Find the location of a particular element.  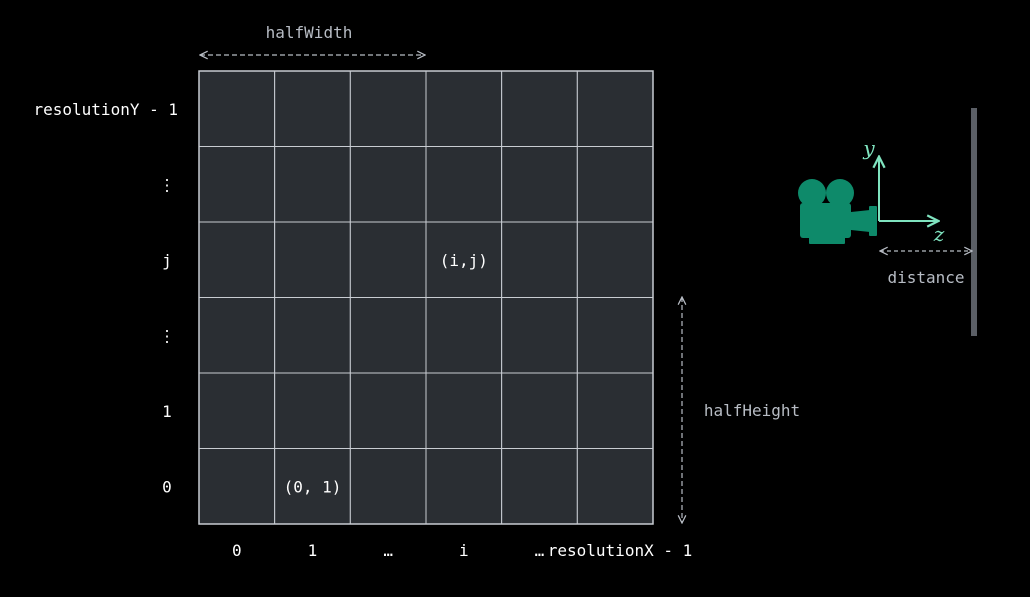

column-labels: 0 1… i… resolutionX - 1 is located at coordinates (462, 550).